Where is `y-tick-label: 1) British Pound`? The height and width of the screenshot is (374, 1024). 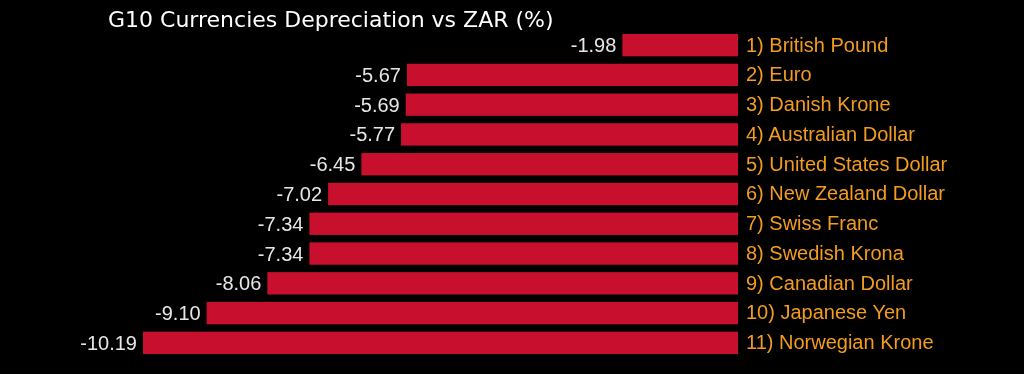
y-tick-label: 1) British Pound is located at coordinates (817, 44).